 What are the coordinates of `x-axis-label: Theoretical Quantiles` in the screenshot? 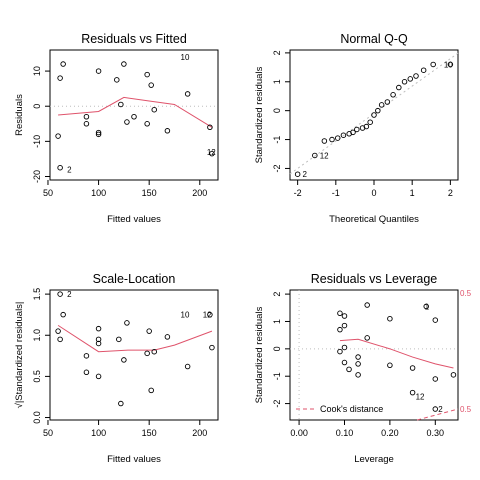 It's located at (374, 219).